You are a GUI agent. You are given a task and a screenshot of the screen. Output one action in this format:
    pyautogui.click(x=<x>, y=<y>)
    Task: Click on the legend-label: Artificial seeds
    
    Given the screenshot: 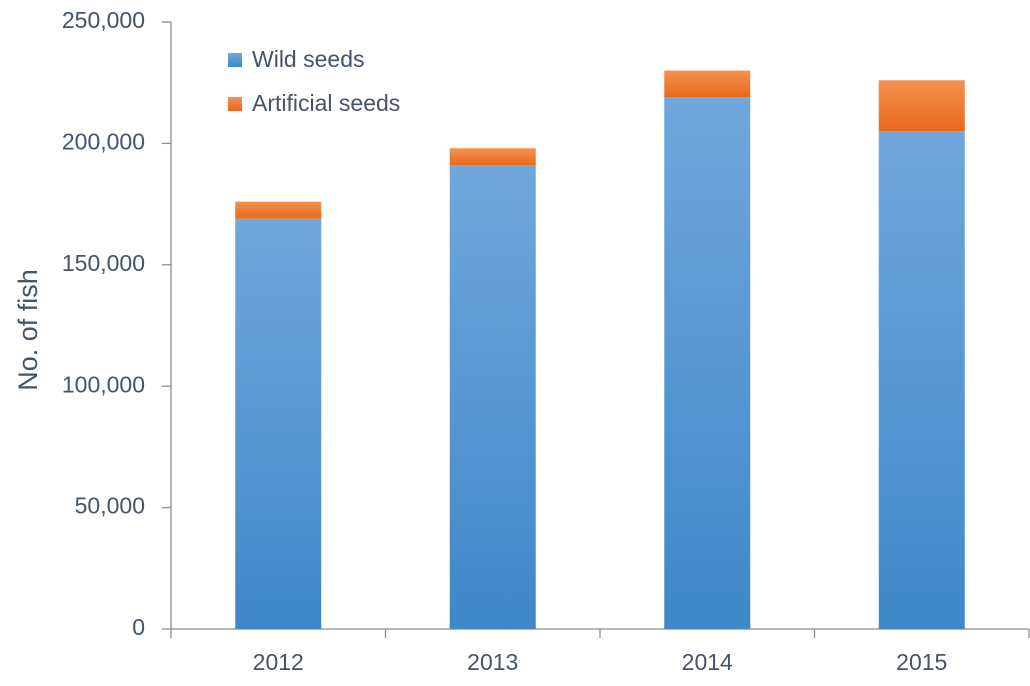 What is the action you would take?
    pyautogui.click(x=326, y=103)
    